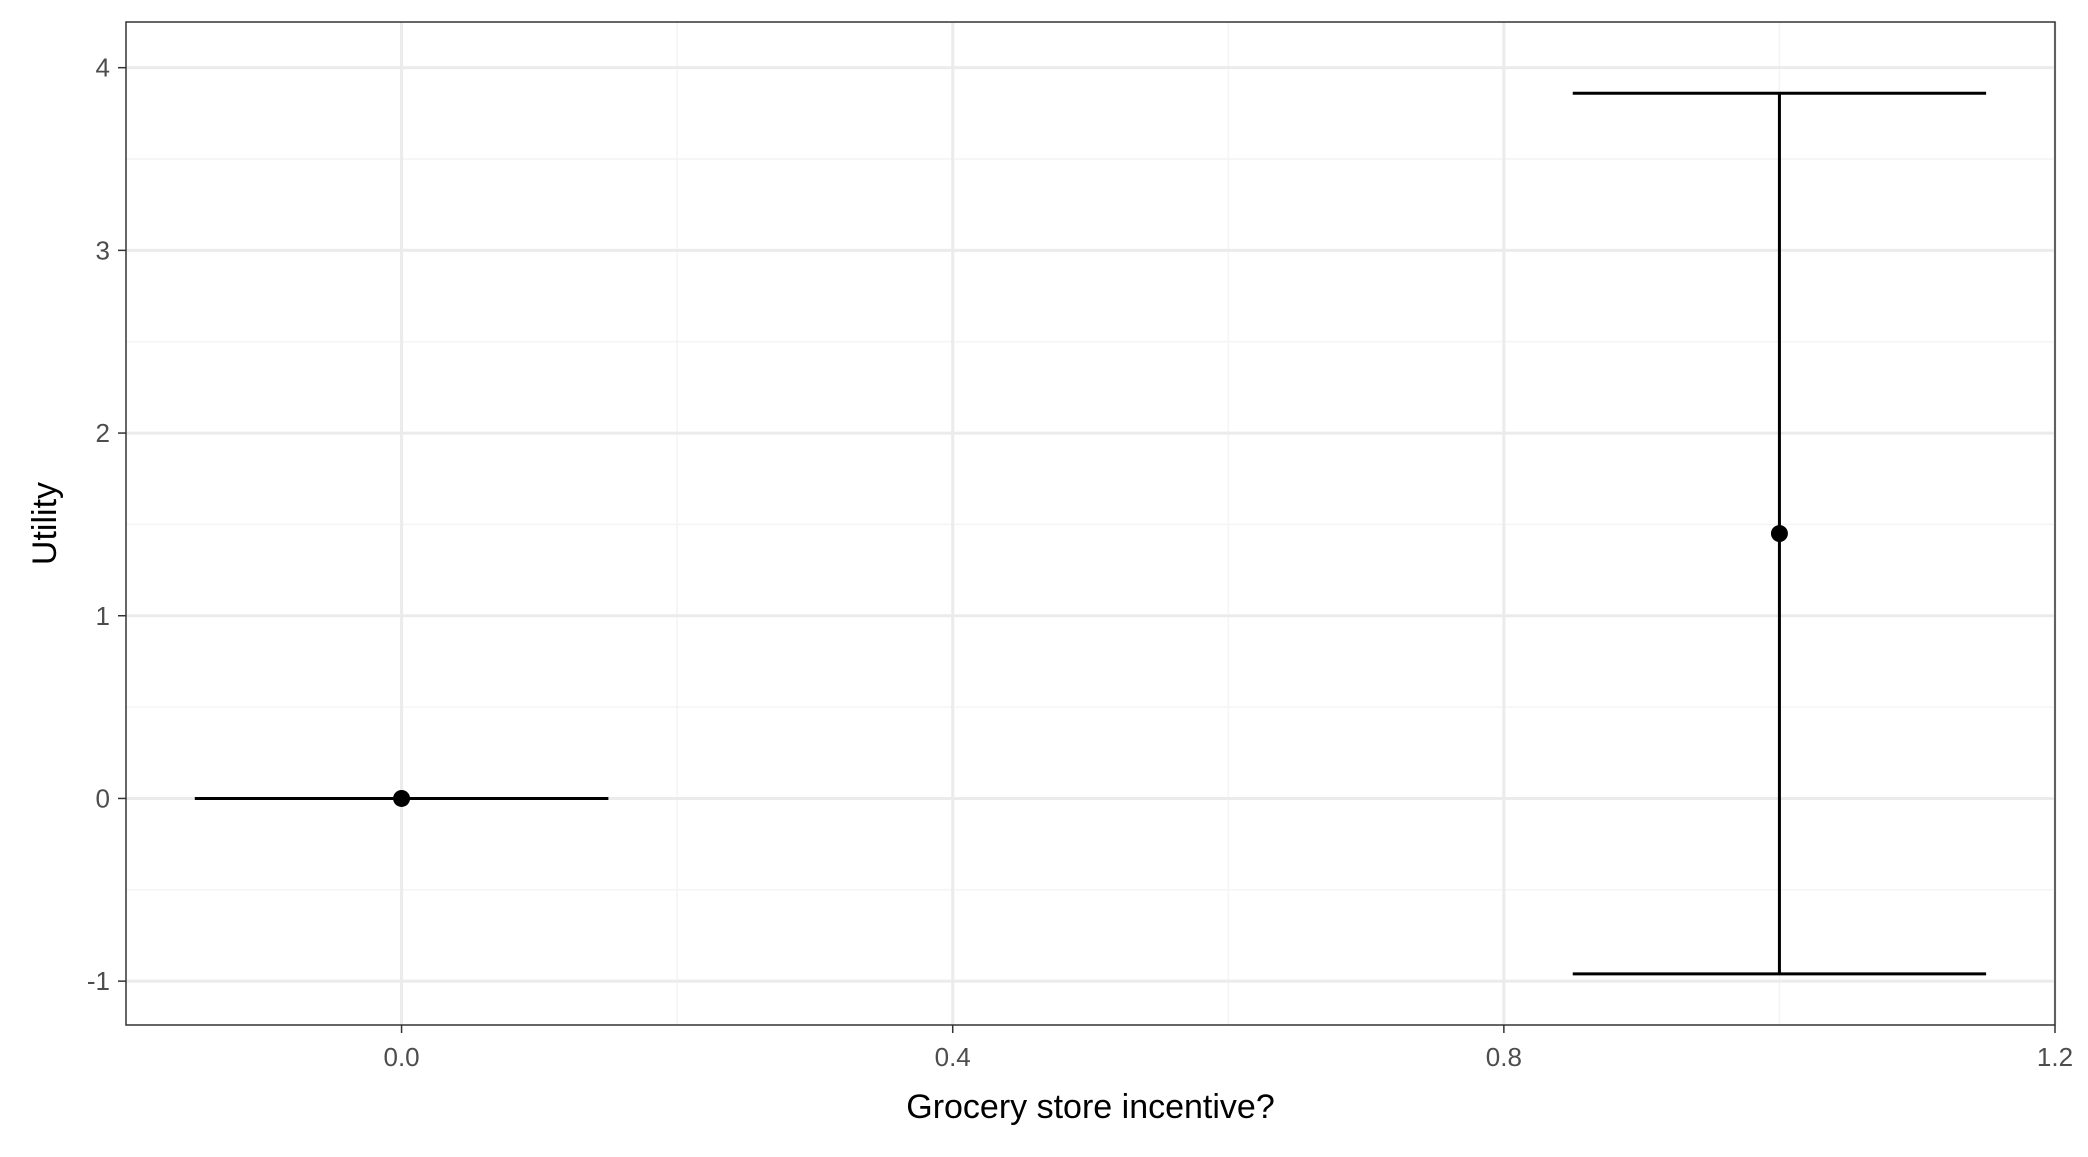  I want to click on x-tick-label: 0.0, so click(401, 1057).